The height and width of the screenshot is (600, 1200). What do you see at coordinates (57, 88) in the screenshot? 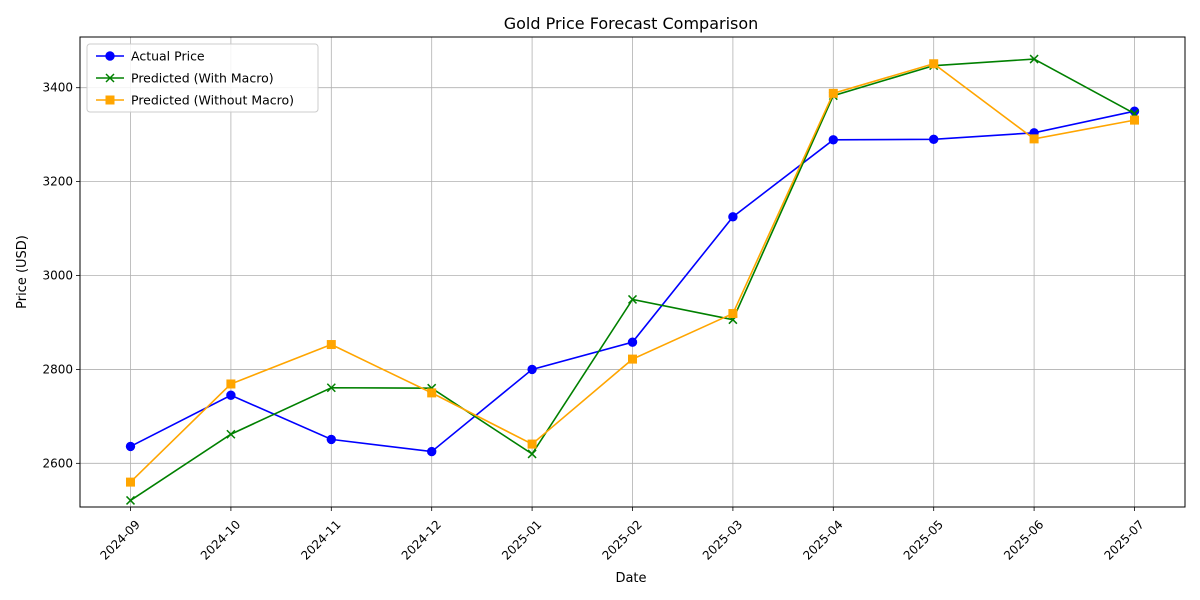
I see `y-tick-label: 3400` at bounding box center [57, 88].